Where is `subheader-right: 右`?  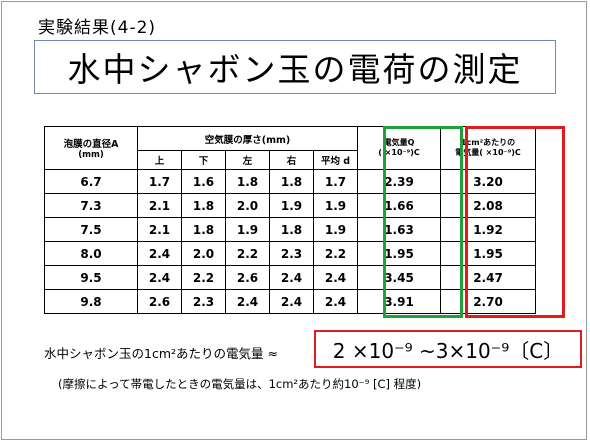
subheader-right: 右 is located at coordinates (291, 160).